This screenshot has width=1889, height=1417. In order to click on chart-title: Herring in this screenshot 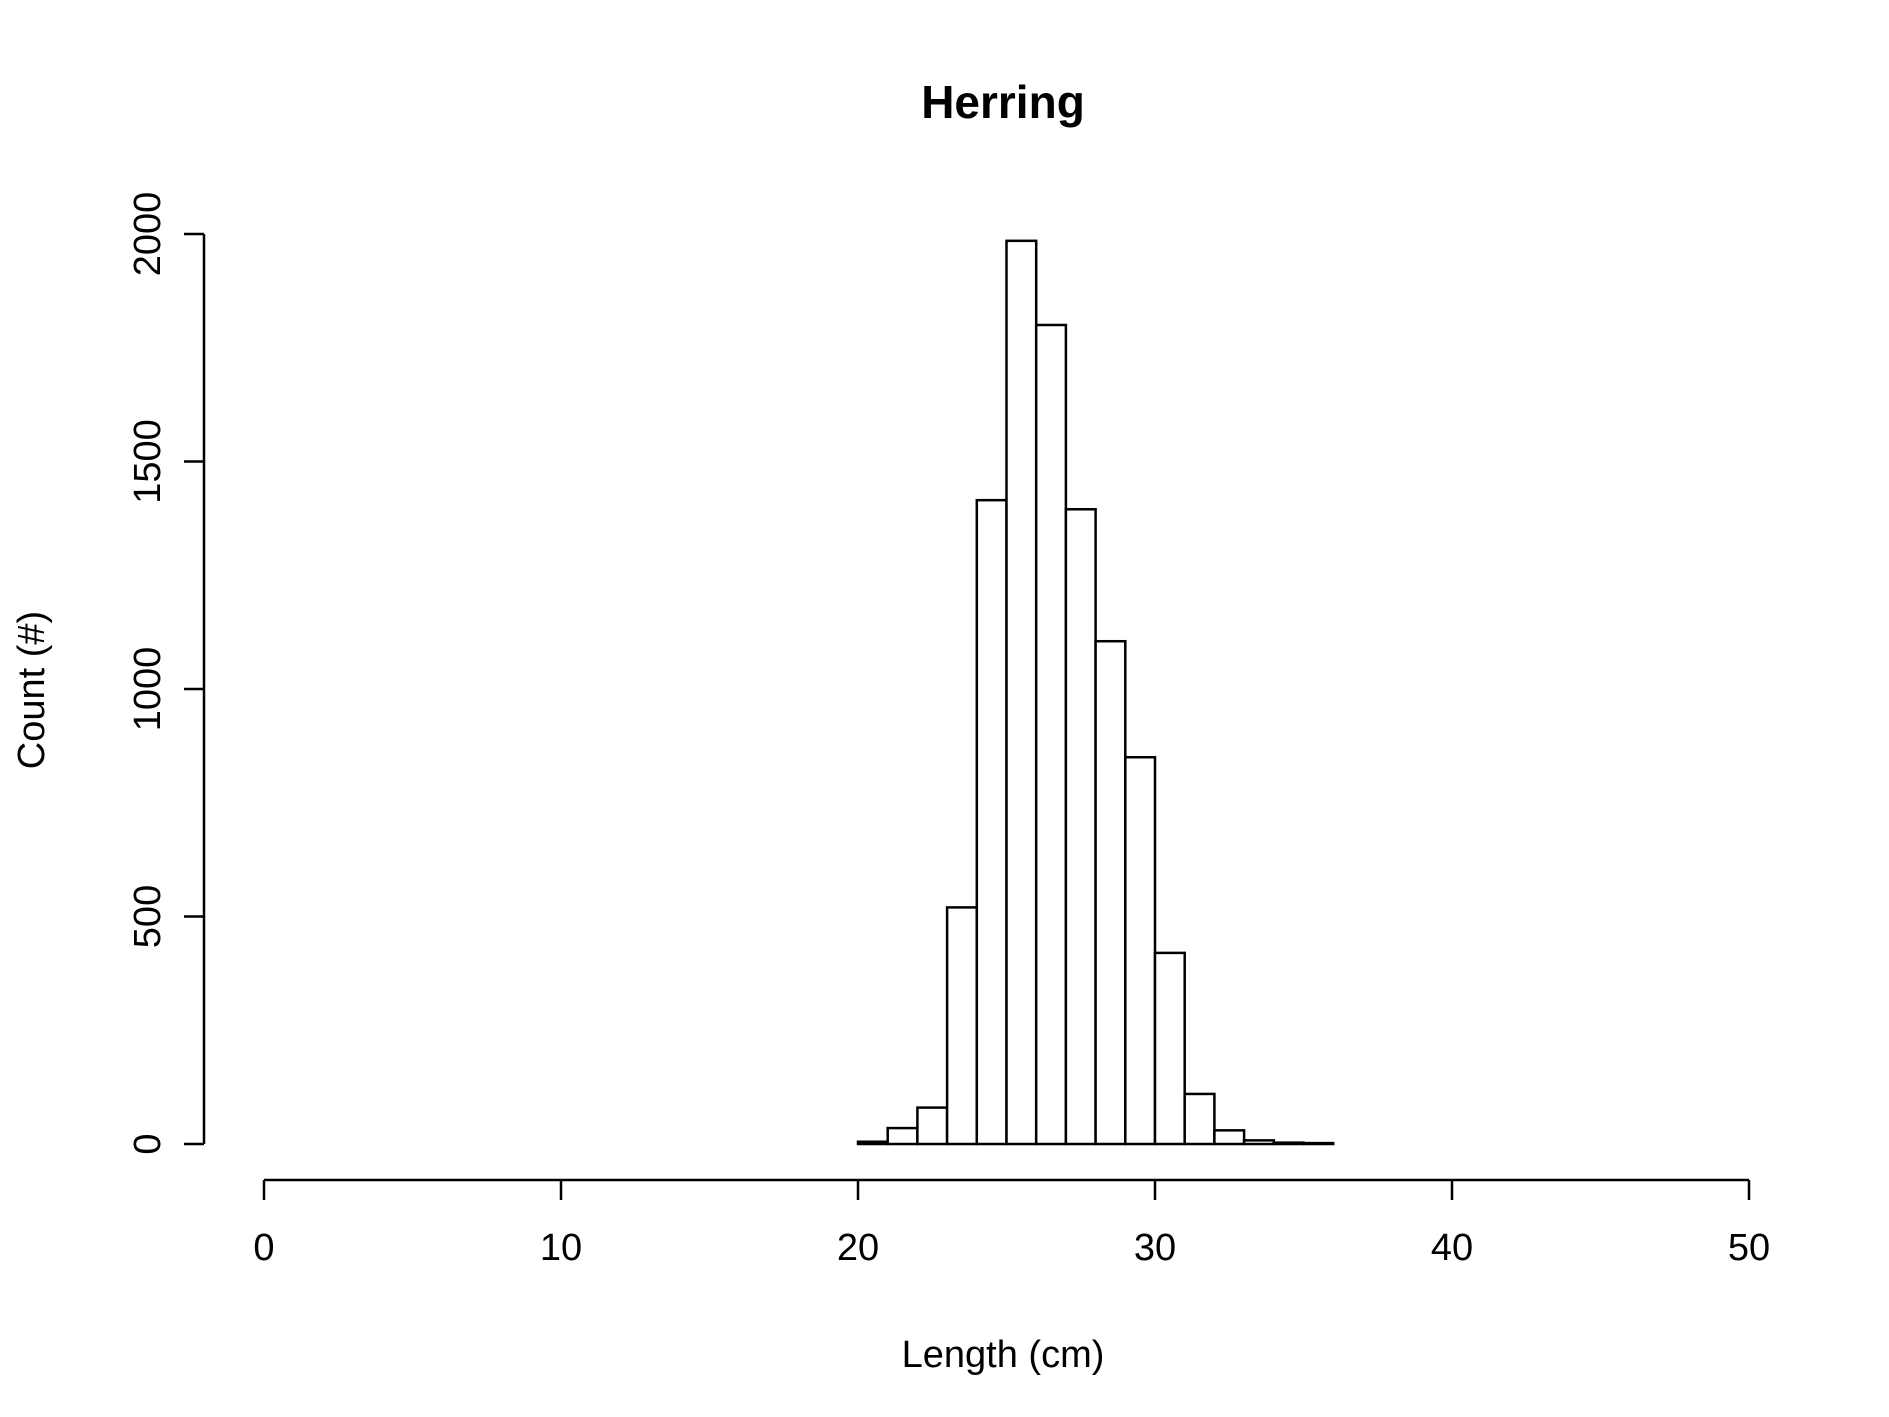, I will do `click(1003, 102)`.